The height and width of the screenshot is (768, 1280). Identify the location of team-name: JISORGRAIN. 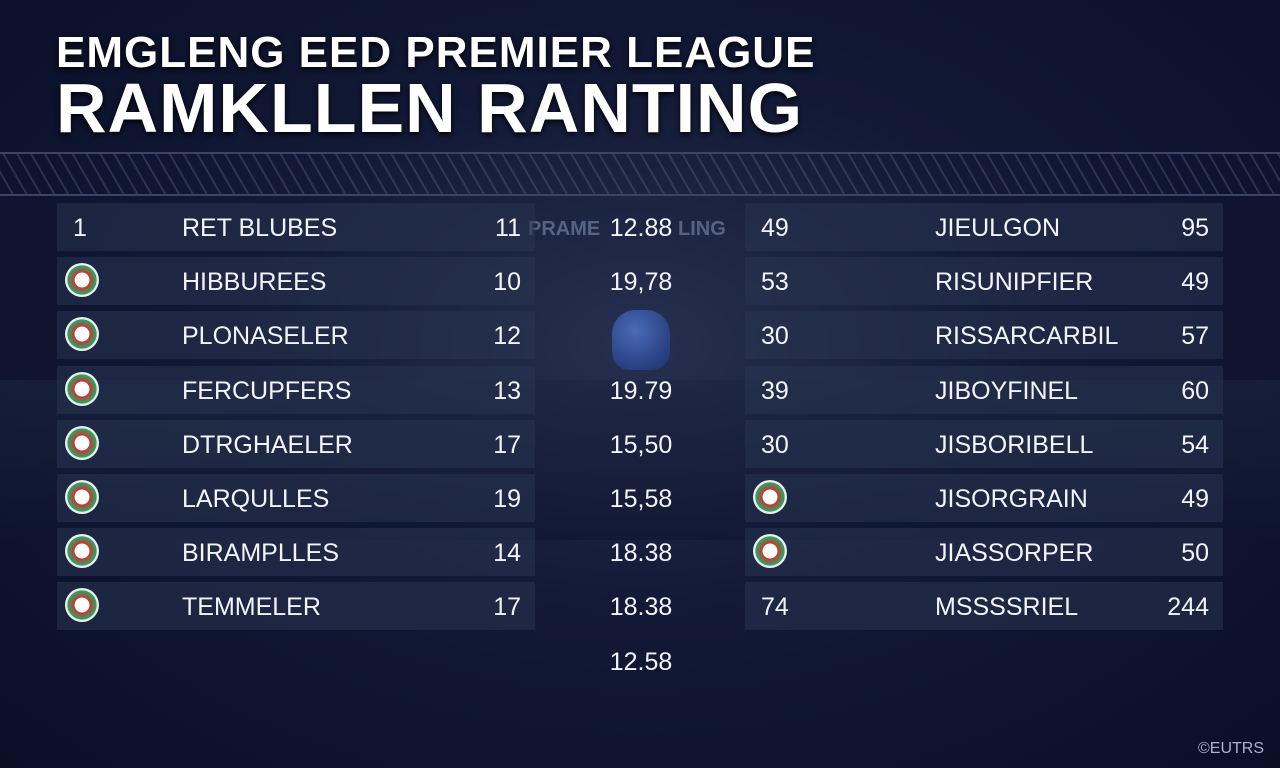
(1011, 499).